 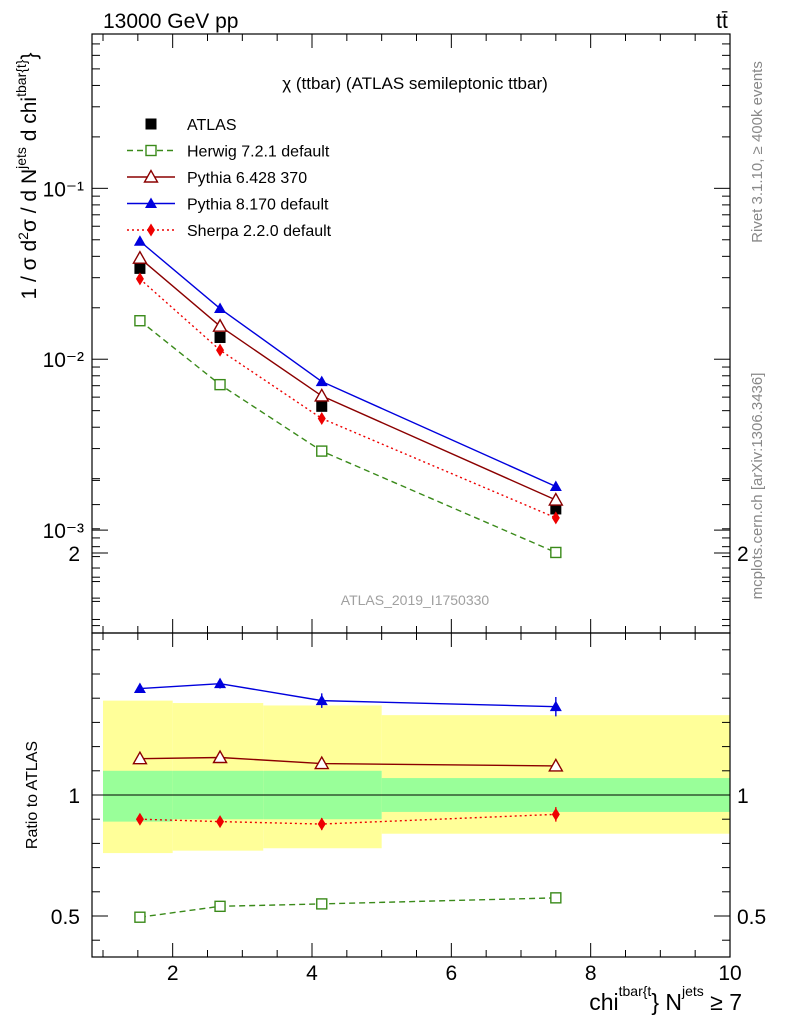 What do you see at coordinates (722, 21) in the screenshot?
I see `process-label: tt̄` at bounding box center [722, 21].